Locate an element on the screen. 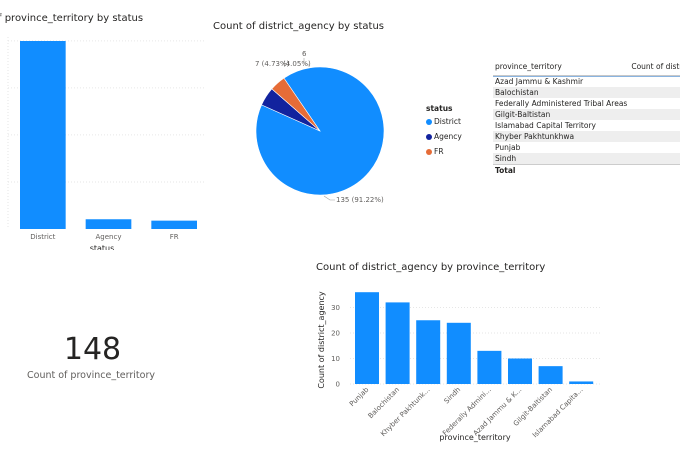  table-cell-province: Balochistan is located at coordinates (561, 92).